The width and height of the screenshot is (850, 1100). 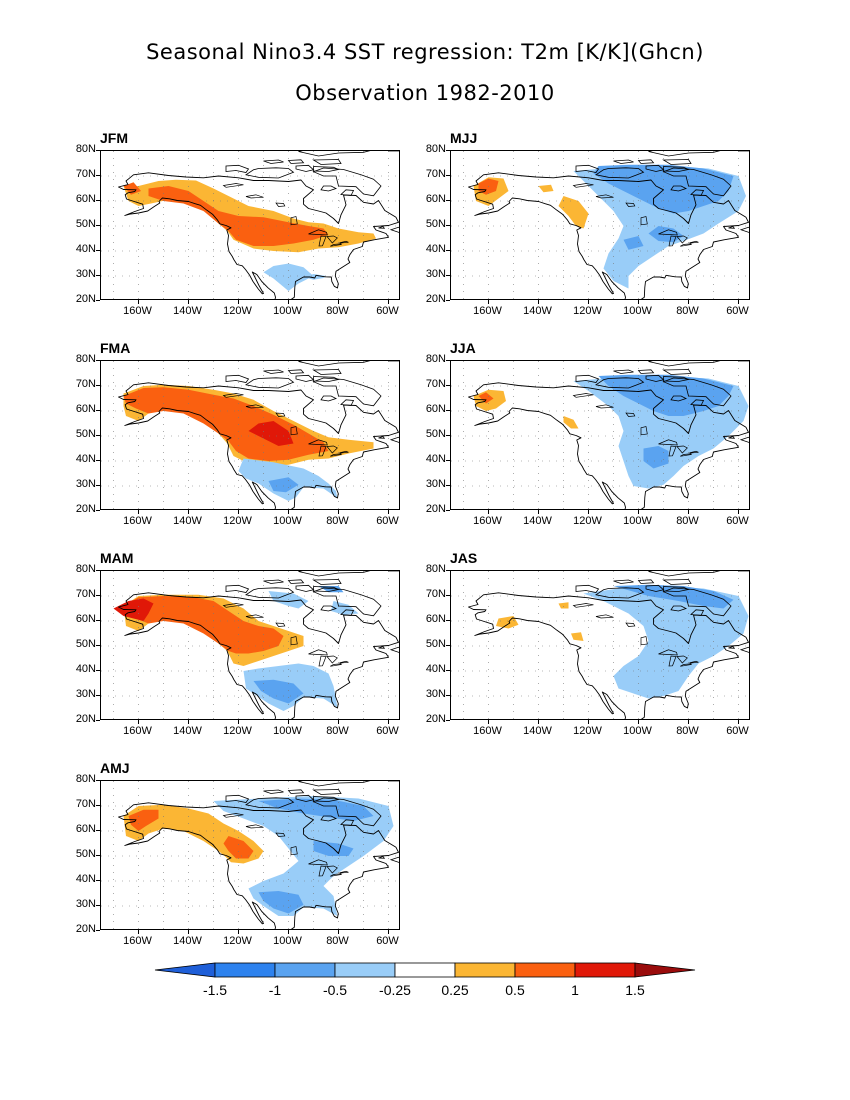 I want to click on colorbar-segment, so click(x=425, y=970).